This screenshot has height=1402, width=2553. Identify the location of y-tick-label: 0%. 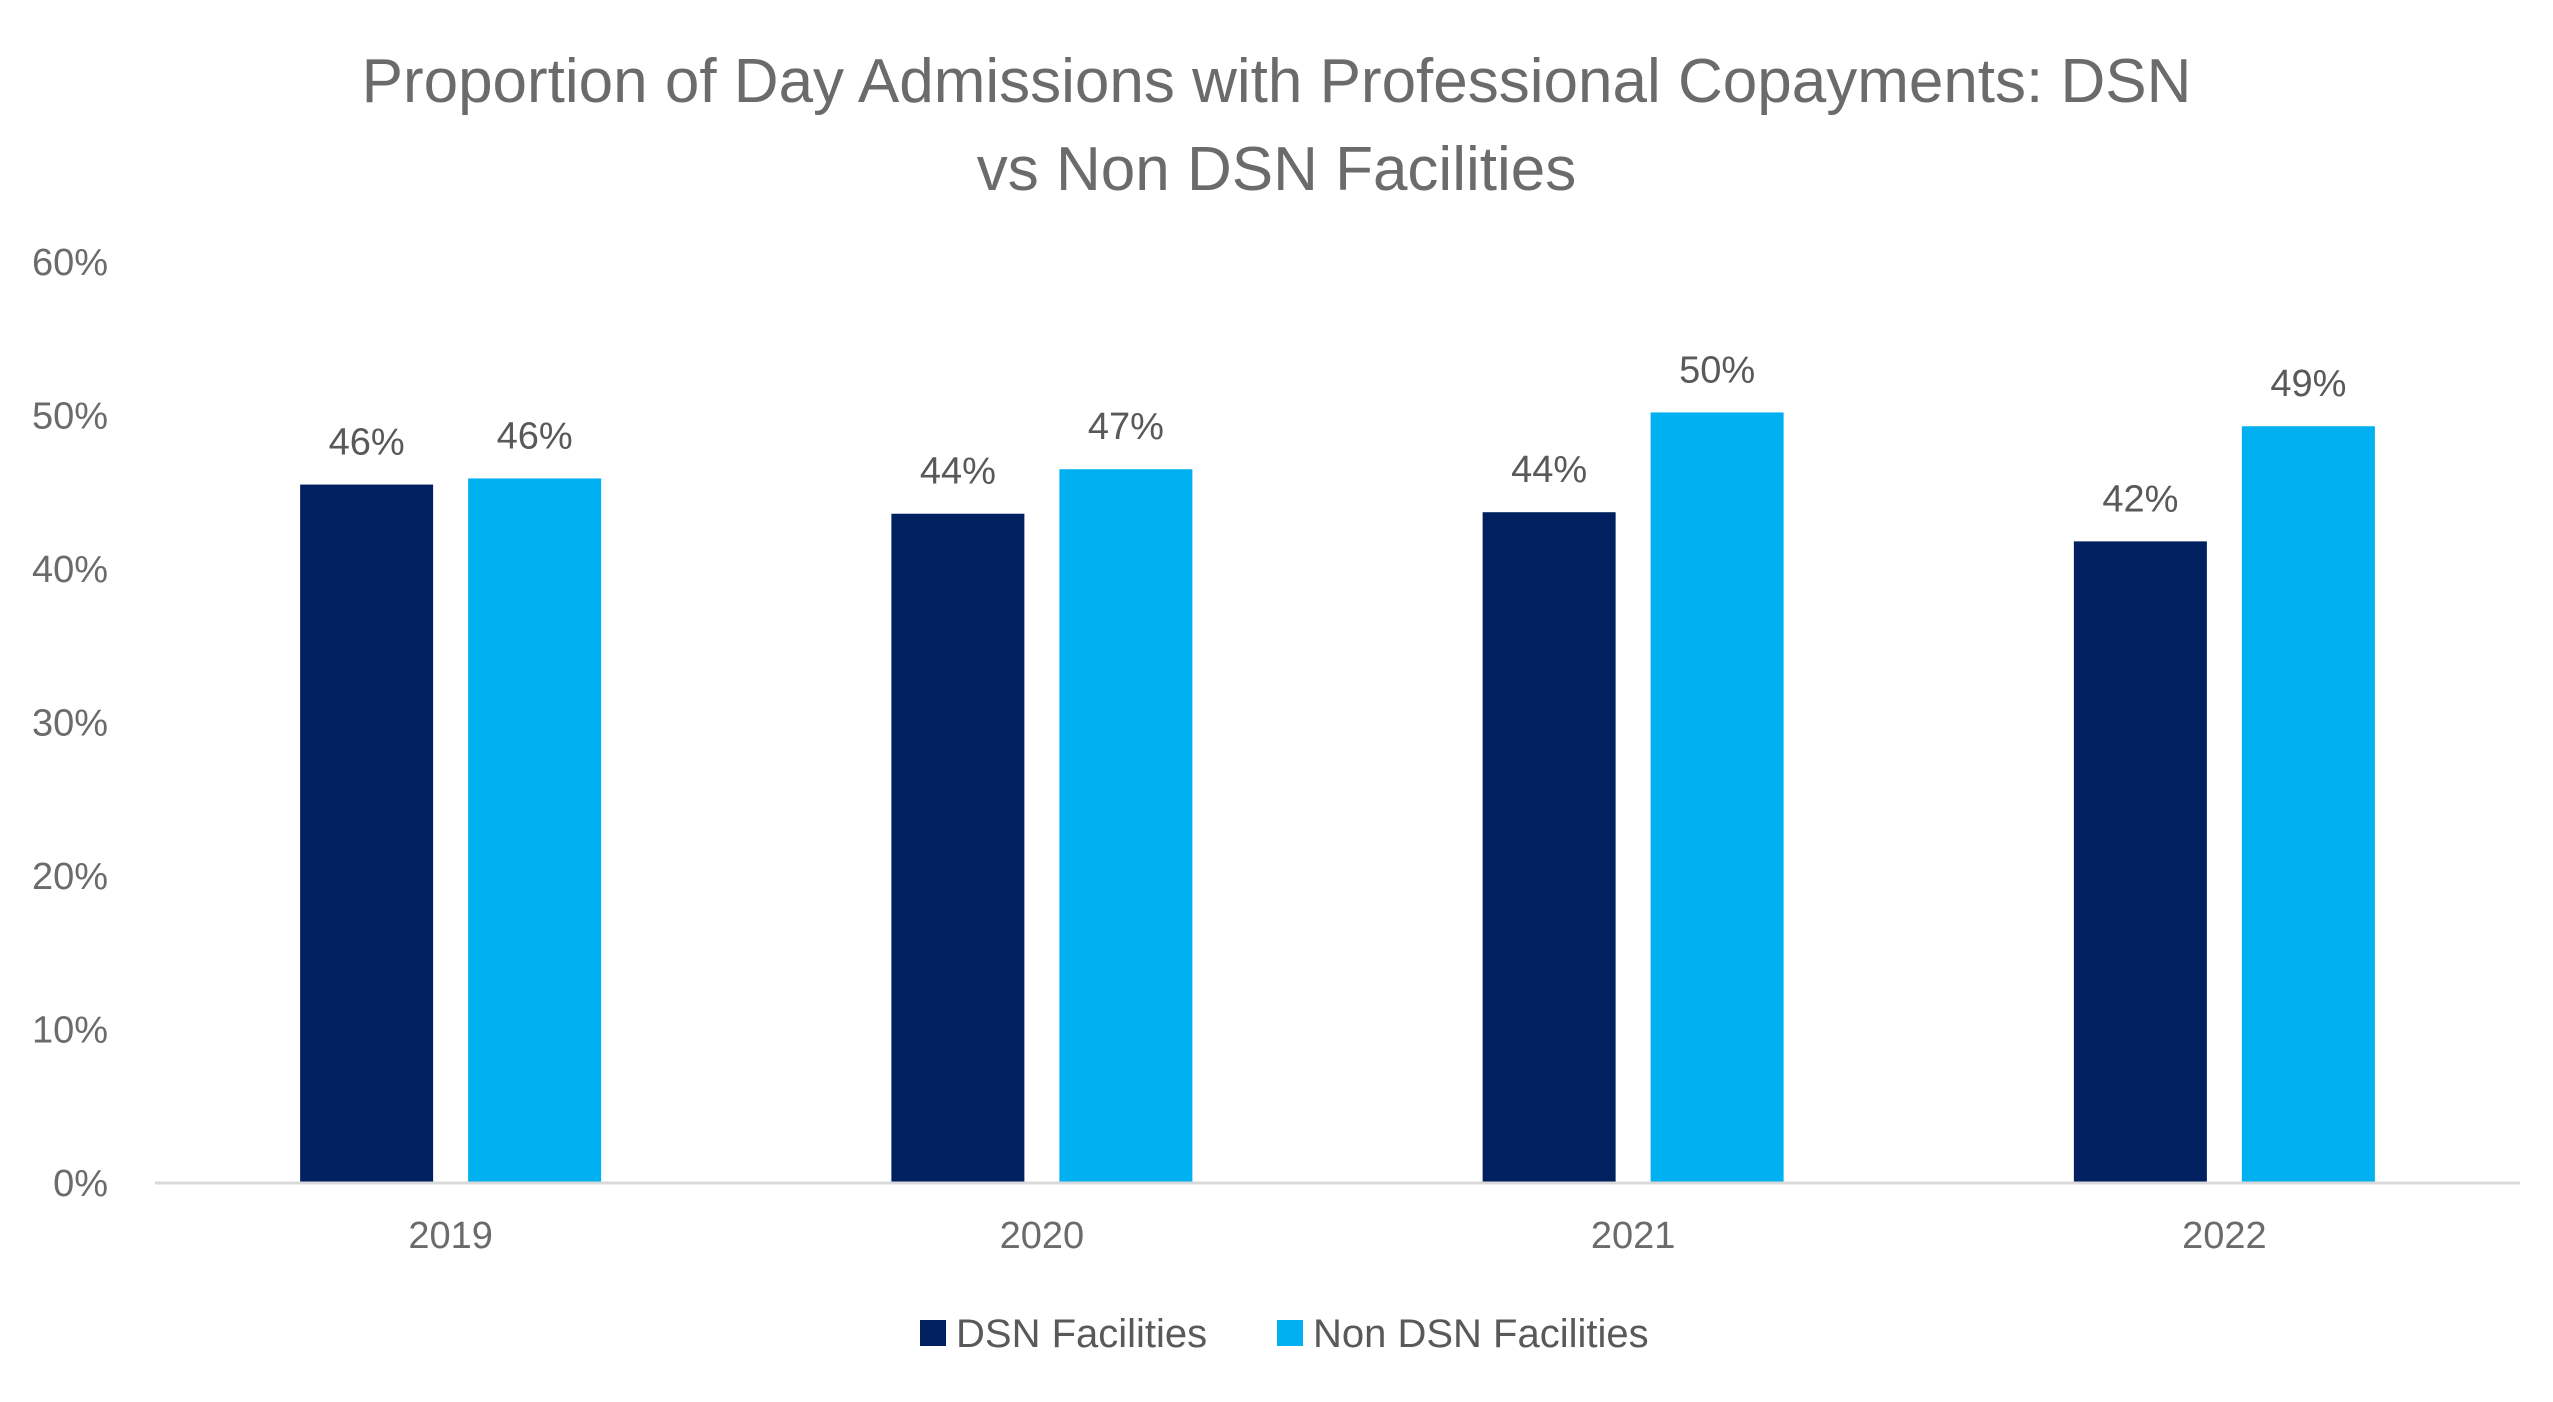
(80, 1184).